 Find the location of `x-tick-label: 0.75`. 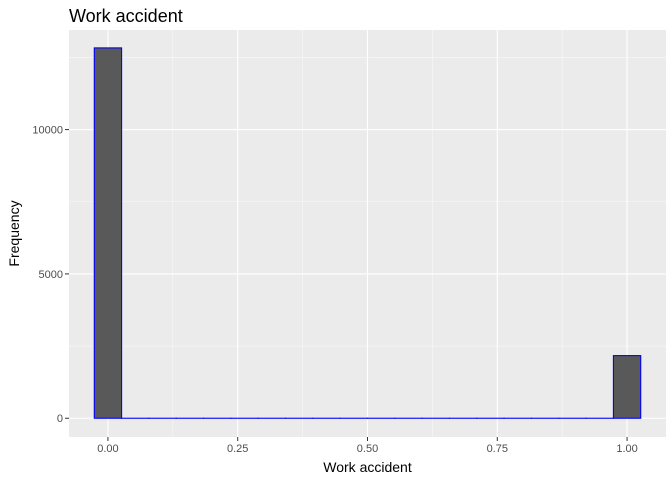

x-tick-label: 0.75 is located at coordinates (497, 449).